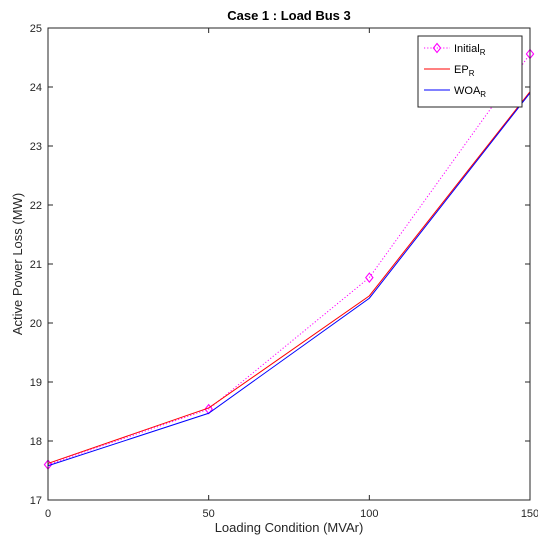 The width and height of the screenshot is (538, 539). What do you see at coordinates (36, 88) in the screenshot?
I see `y-tick-label: 24` at bounding box center [36, 88].